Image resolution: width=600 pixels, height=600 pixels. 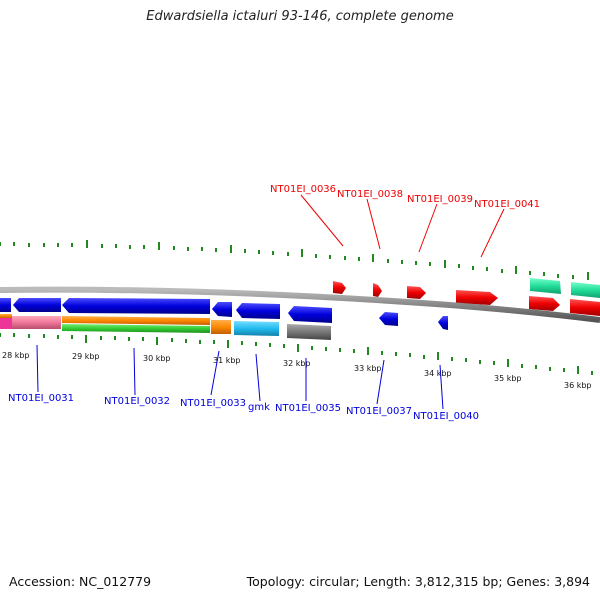 What do you see at coordinates (438, 373) in the screenshot?
I see `scale-label: 34 kbp` at bounding box center [438, 373].